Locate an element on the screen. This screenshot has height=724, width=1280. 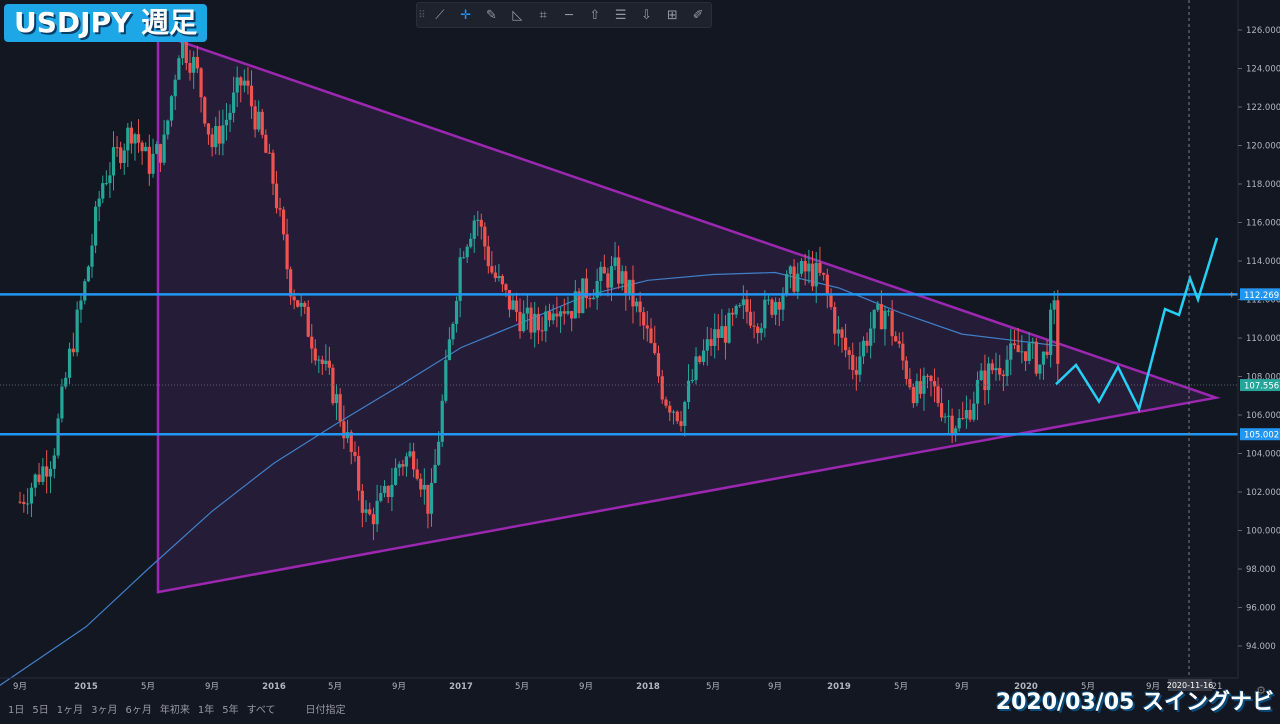
settings-gear-icon: ⚙ is located at coordinates (1261, 690).